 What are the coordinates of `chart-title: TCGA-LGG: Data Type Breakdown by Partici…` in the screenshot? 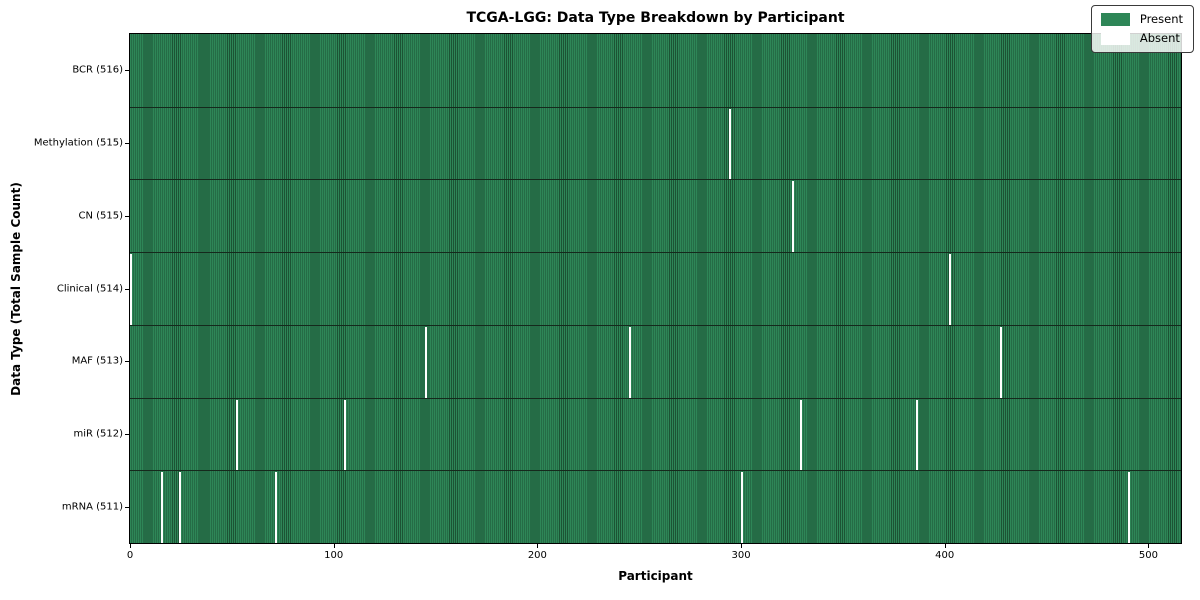 It's located at (655, 18).